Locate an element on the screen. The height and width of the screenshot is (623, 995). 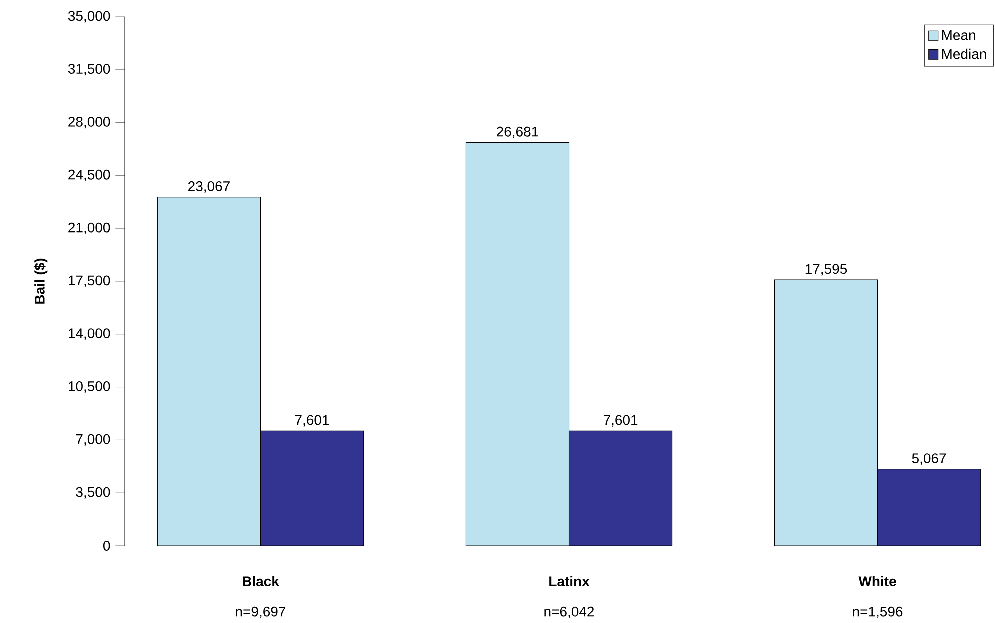
legend-label: Mean is located at coordinates (959, 35).